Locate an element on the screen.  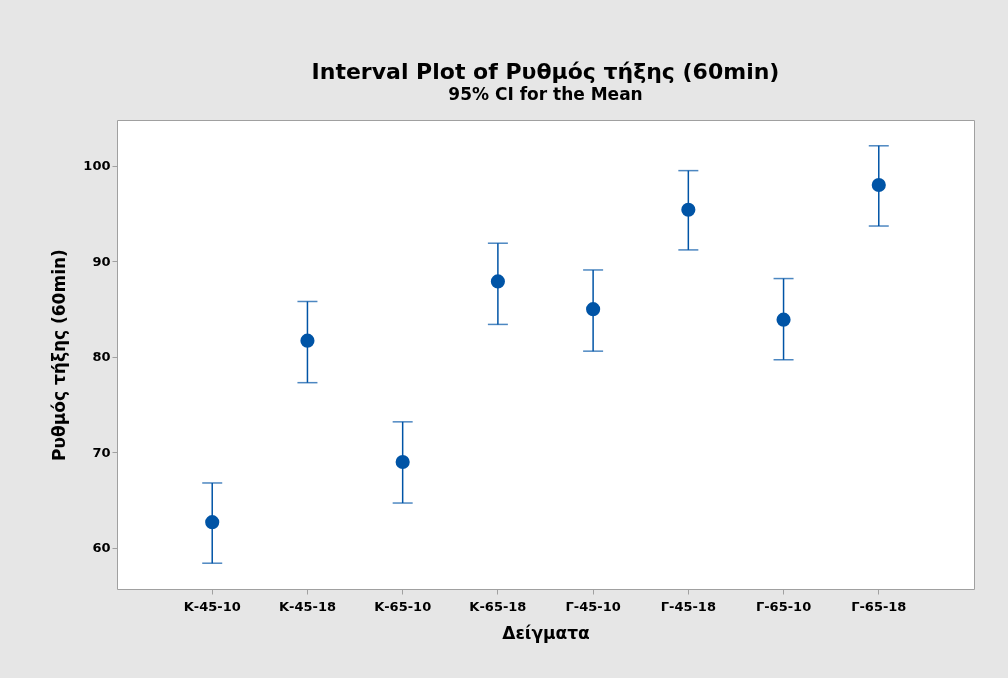
y-tick-label: 80 is located at coordinates (101, 357).